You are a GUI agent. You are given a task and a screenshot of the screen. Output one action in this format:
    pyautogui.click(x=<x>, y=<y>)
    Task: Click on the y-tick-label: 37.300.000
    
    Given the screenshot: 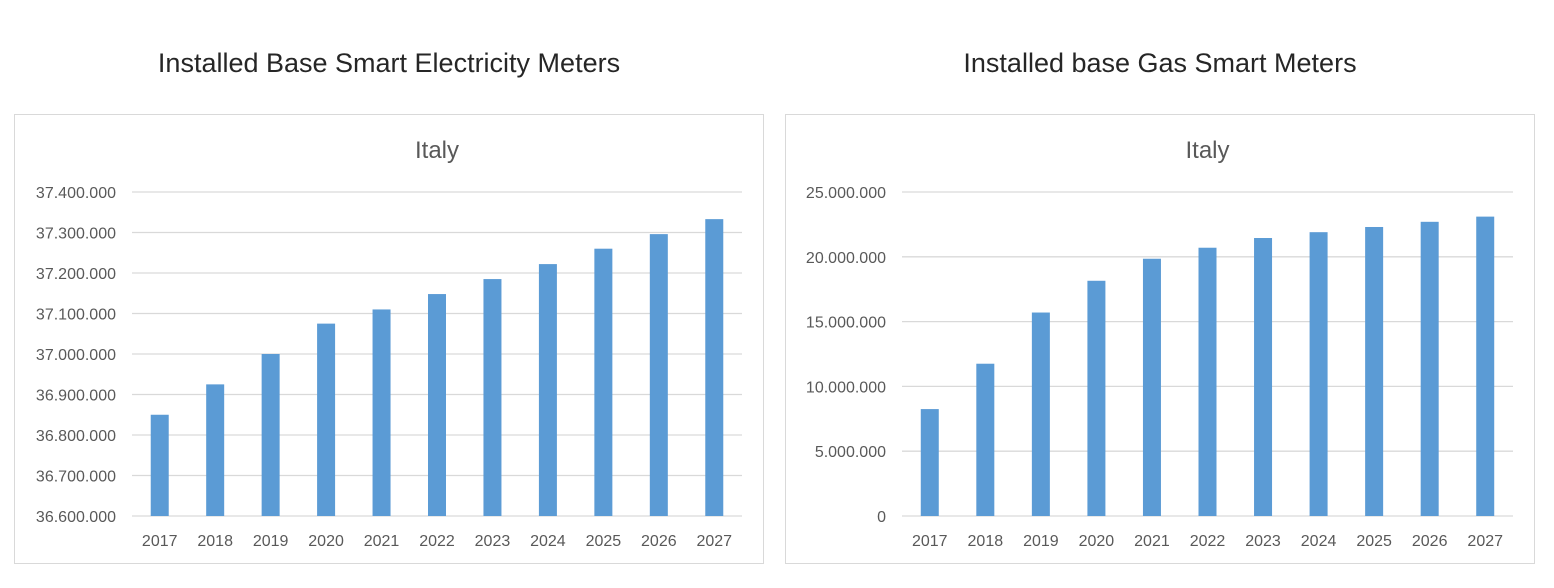 What is the action you would take?
    pyautogui.click(x=76, y=234)
    